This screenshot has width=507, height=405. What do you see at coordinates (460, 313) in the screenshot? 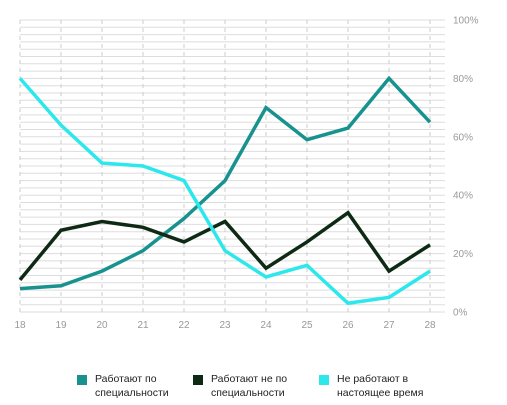
I see `y-tick-label-0: 0%` at bounding box center [460, 313].